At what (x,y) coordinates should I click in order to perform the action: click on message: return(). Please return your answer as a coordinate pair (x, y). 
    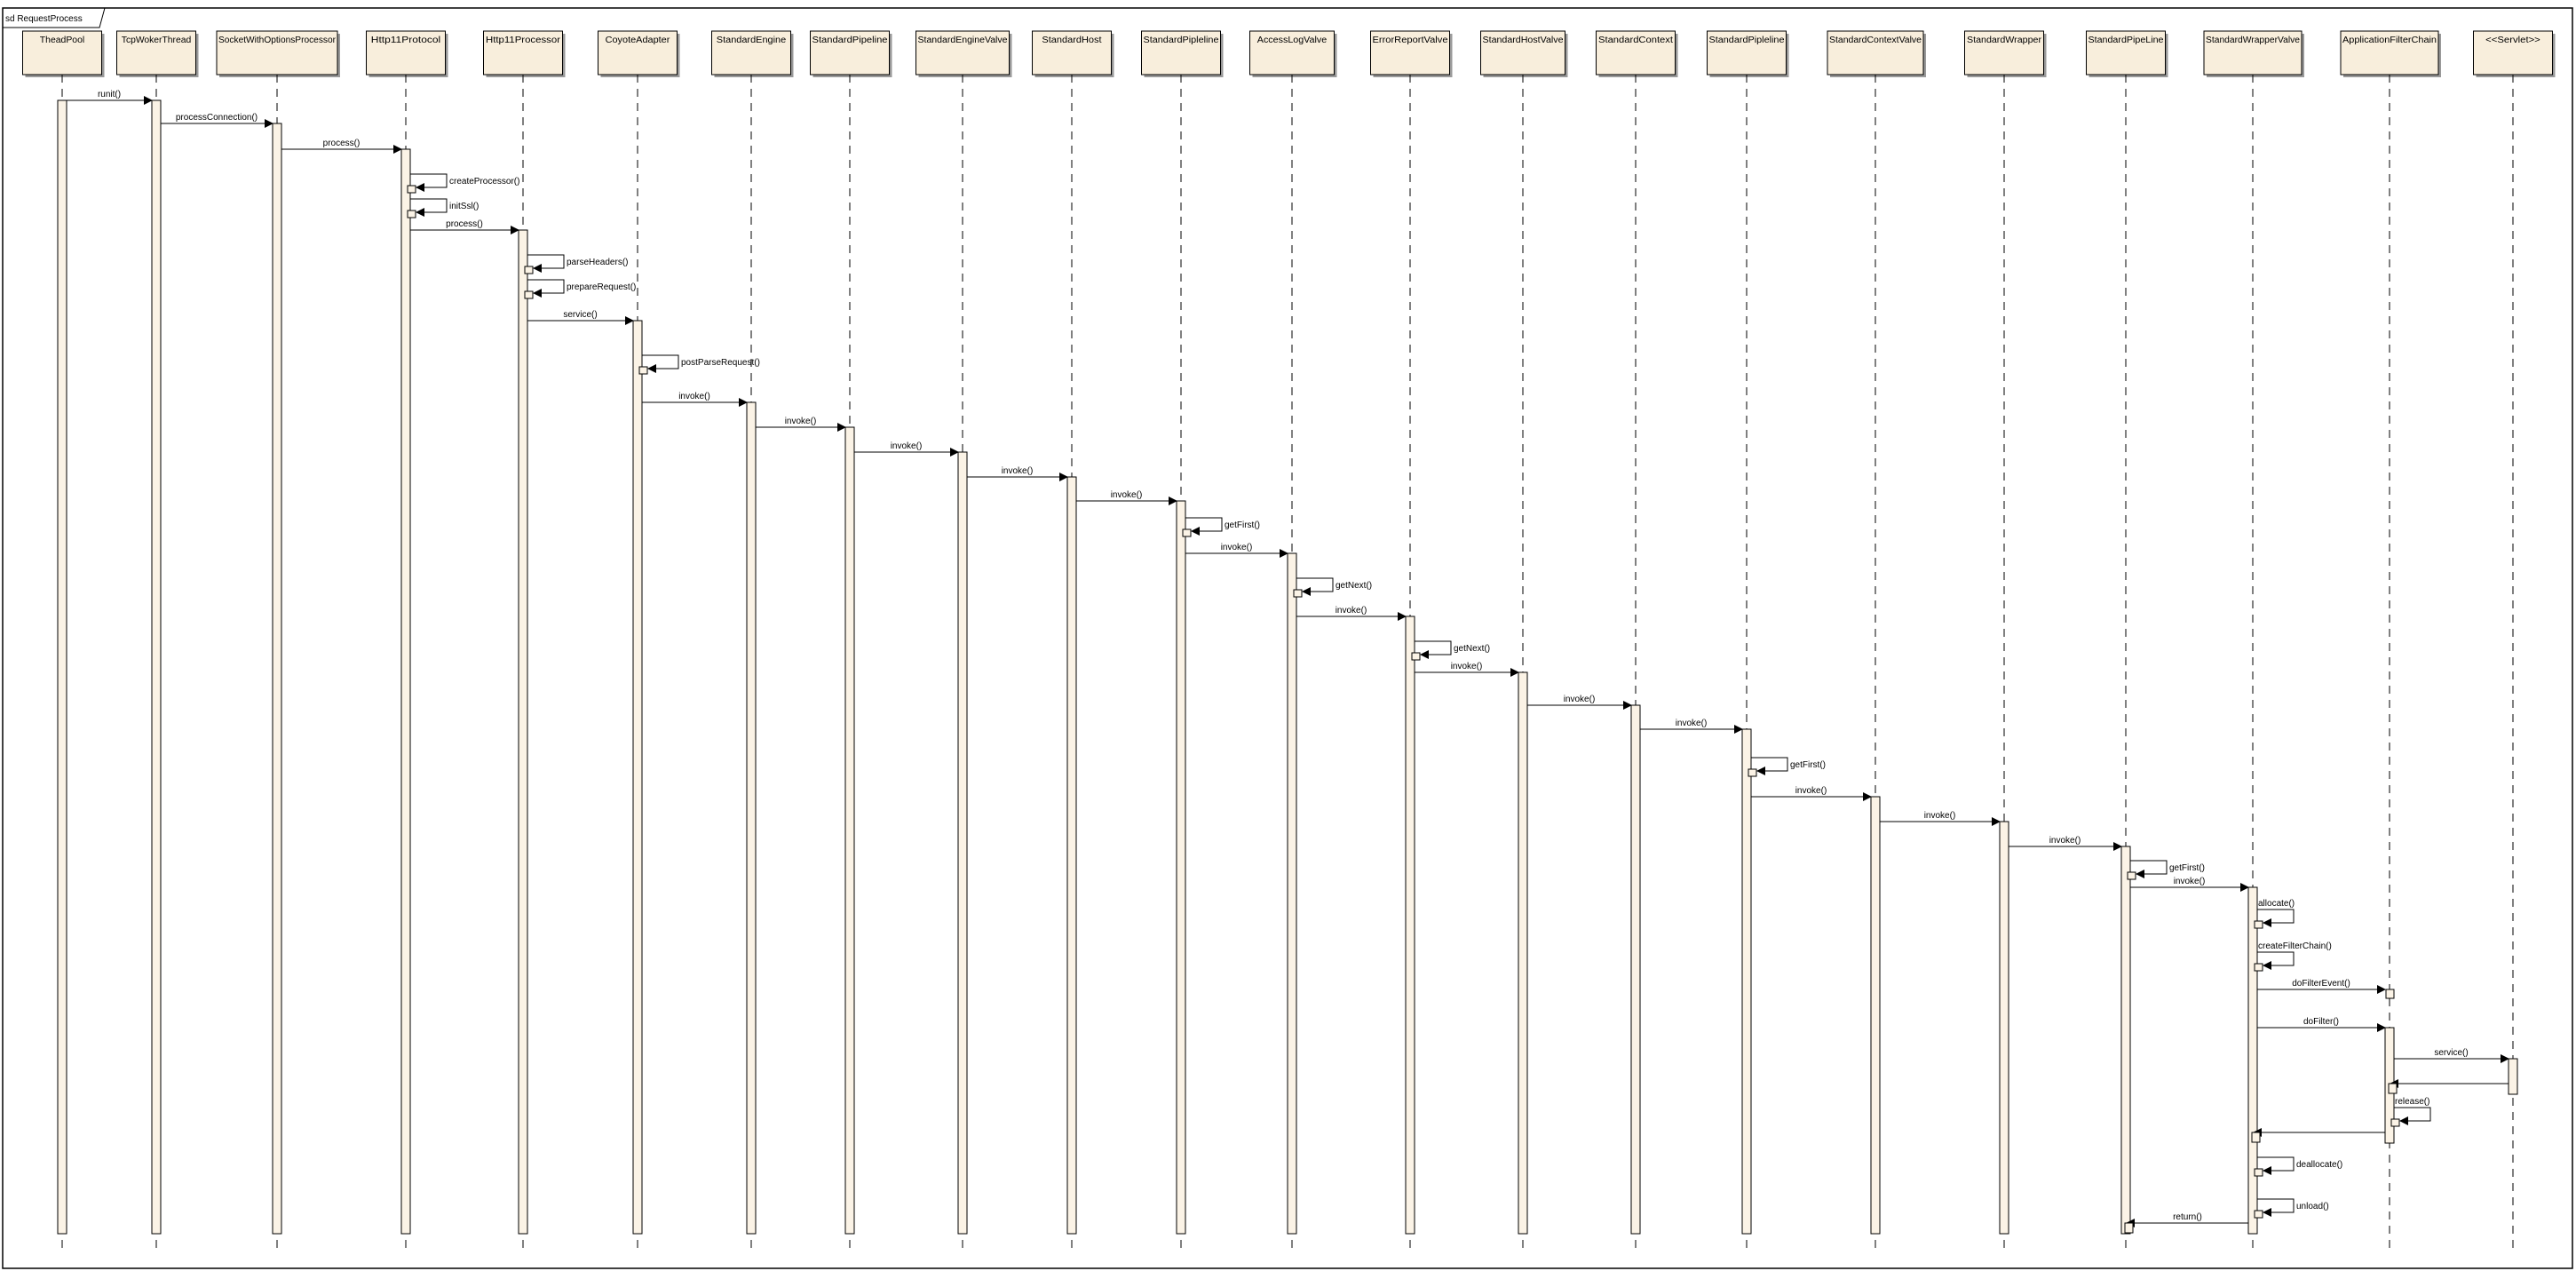
    Looking at the image, I should click on (2186, 1223).